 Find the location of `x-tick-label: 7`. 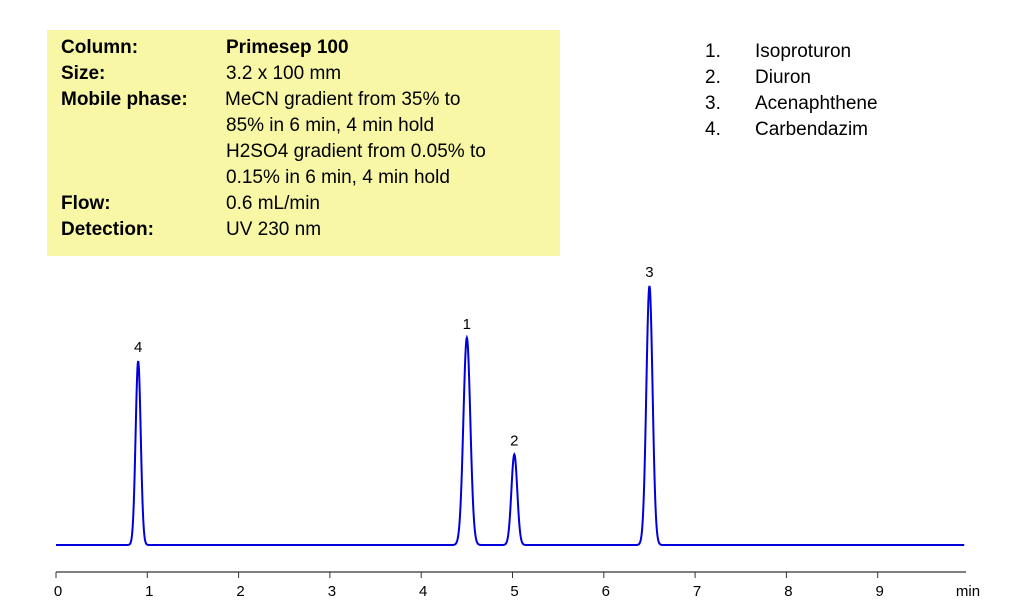

x-tick-label: 7 is located at coordinates (697, 591).